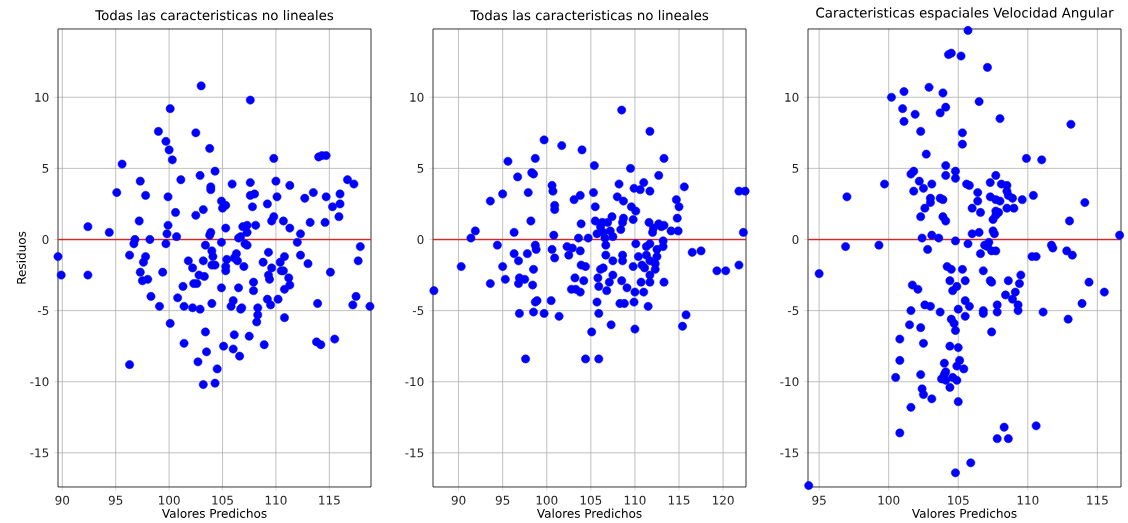  I want to click on y-axis-title: Residuos, so click(21, 257).